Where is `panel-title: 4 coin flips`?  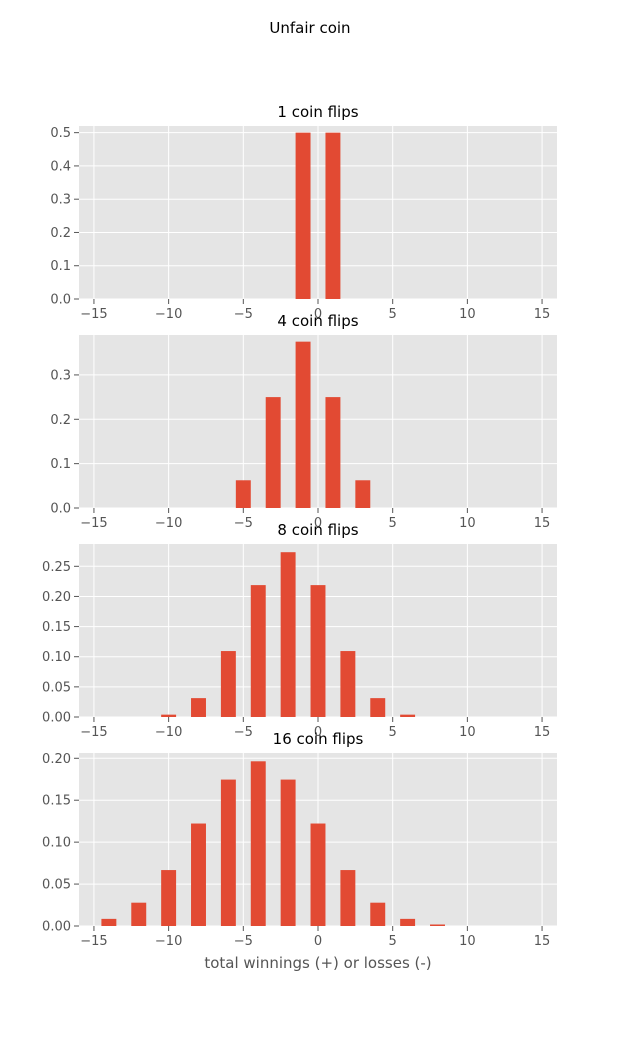
panel-title: 4 coin flips is located at coordinates (317, 321).